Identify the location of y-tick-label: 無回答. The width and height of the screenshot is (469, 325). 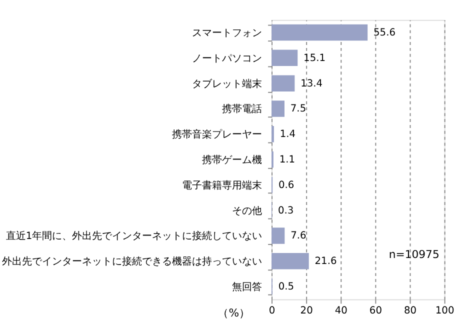
(247, 287).